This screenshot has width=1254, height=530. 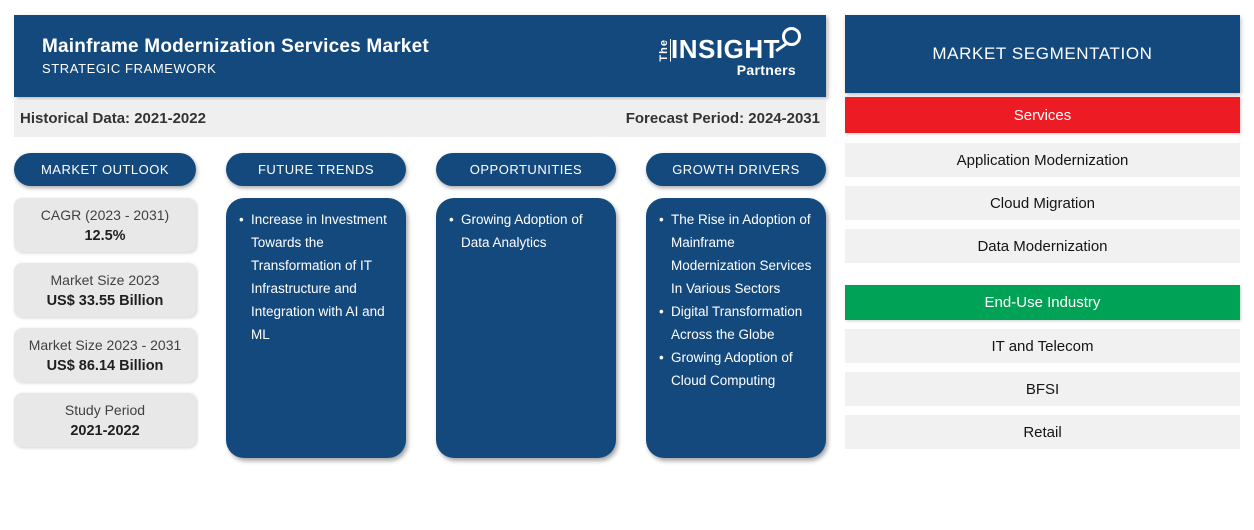 What do you see at coordinates (526, 328) in the screenshot?
I see `opportunities-box: Growing Adoption of Data Analytics` at bounding box center [526, 328].